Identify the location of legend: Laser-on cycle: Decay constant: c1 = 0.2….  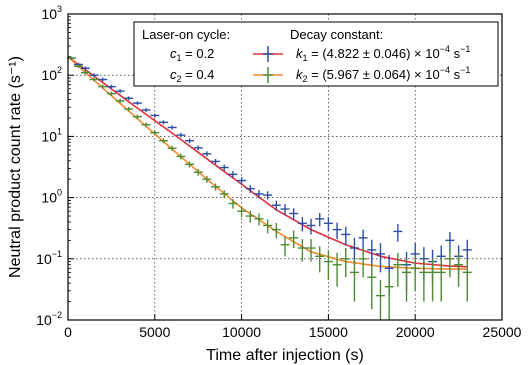
(316, 54).